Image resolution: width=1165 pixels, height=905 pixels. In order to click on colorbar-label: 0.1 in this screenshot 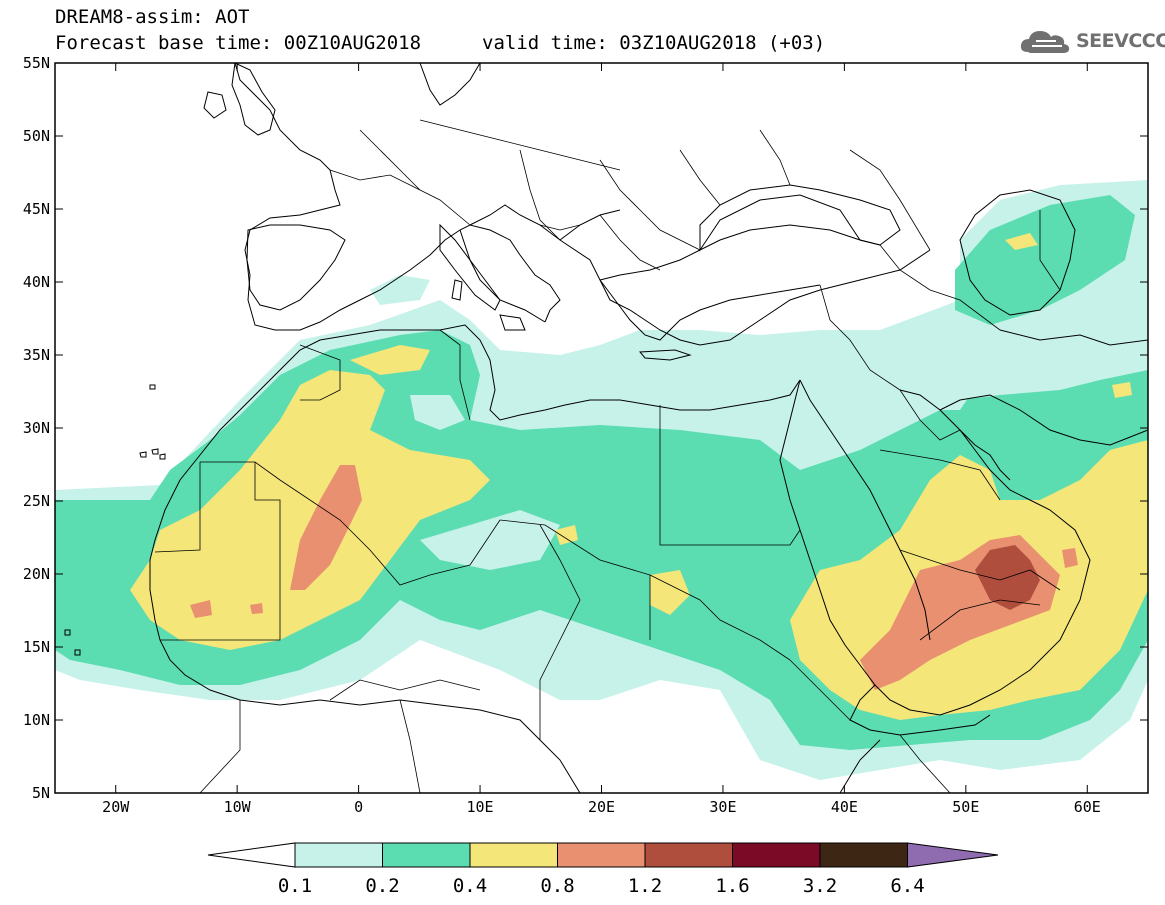, I will do `click(295, 886)`.